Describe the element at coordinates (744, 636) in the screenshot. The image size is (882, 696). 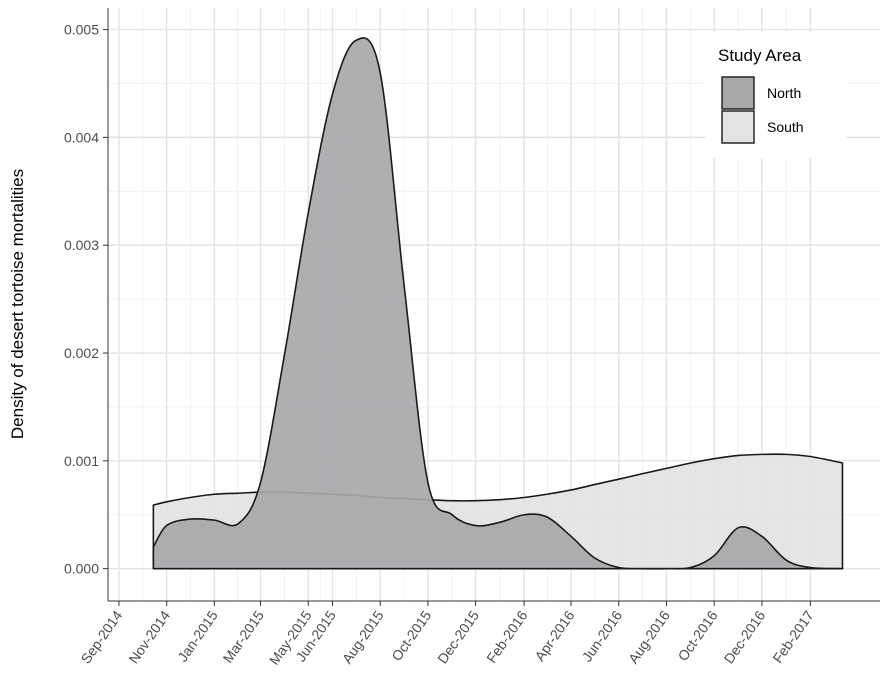
I see `x-tick-label: Dec-2016` at that location.